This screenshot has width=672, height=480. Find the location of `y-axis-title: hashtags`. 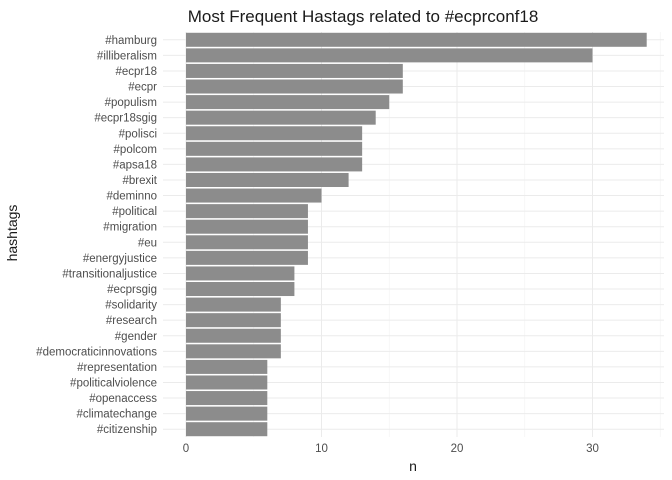

y-axis-title: hashtags is located at coordinates (12, 233).